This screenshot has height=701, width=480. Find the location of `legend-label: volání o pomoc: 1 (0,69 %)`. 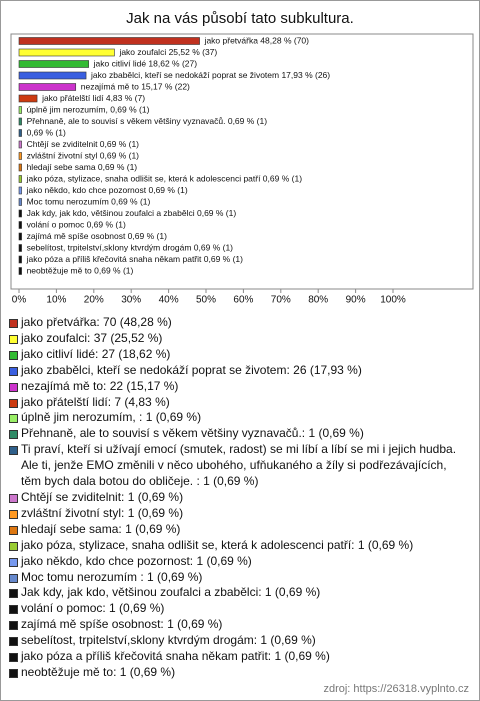

legend-label: volání o pomoc: 1 (0,69 %) is located at coordinates (93, 608).